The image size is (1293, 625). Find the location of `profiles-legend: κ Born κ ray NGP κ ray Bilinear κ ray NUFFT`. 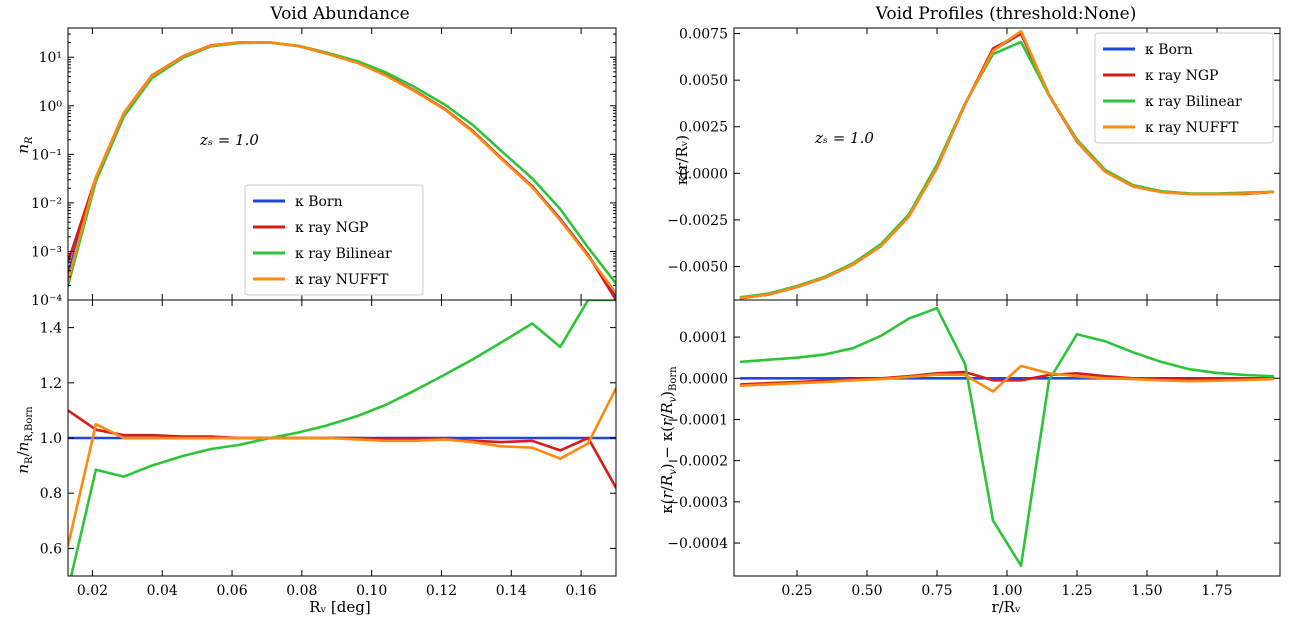

profiles-legend: κ Born κ ray NGP κ ray Bilinear κ ray NUFFT is located at coordinates (1184, 88).